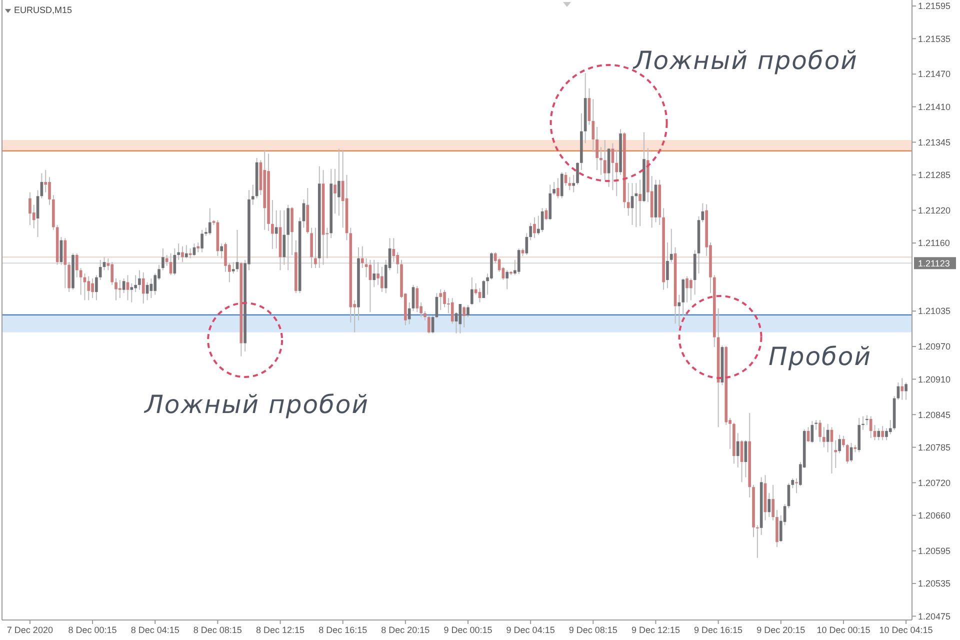  I want to click on ref-line-label: 1.21123, so click(934, 263).